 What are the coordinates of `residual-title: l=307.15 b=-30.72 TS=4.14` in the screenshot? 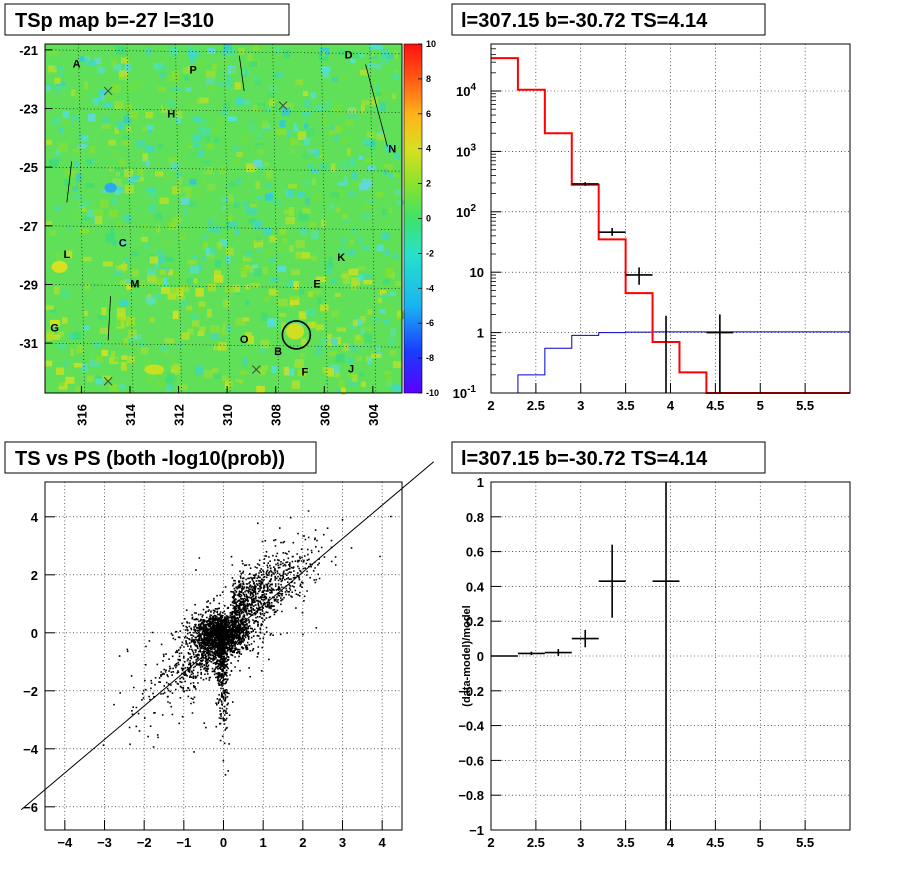 It's located at (584, 459).